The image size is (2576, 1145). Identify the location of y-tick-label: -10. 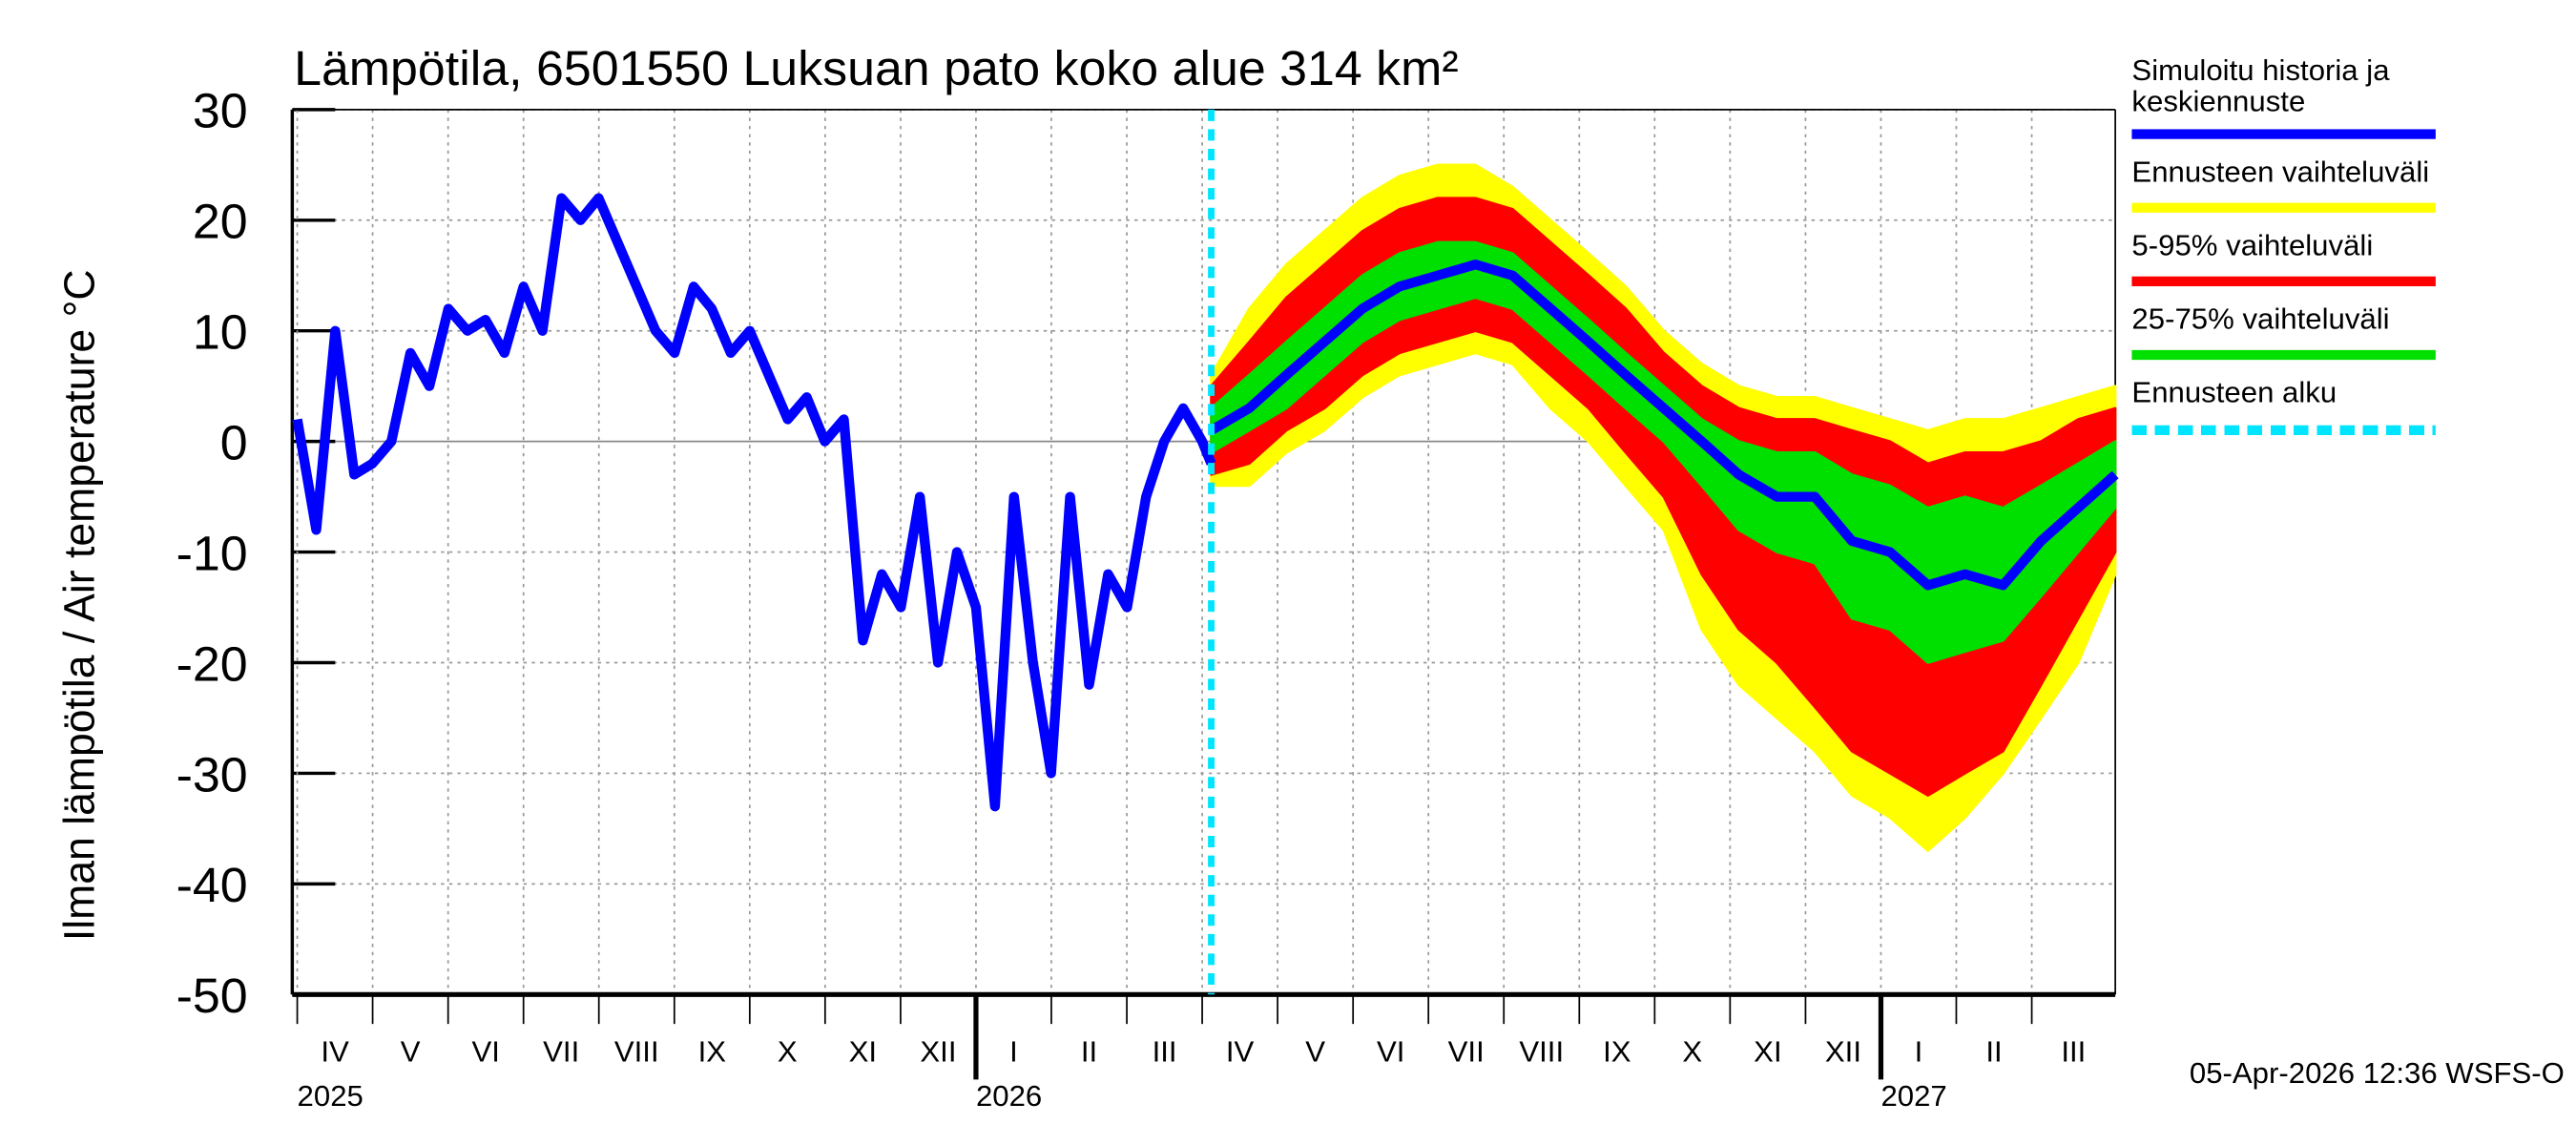
(212, 553).